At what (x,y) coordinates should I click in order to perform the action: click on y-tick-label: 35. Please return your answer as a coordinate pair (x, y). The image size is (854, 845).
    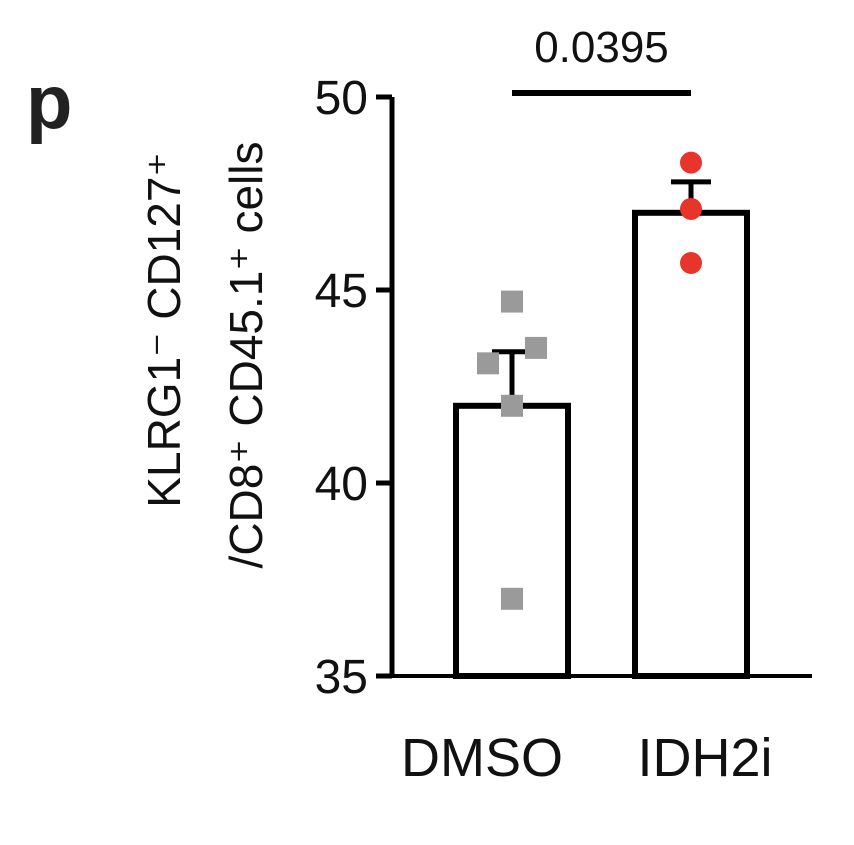
    Looking at the image, I should click on (341, 677).